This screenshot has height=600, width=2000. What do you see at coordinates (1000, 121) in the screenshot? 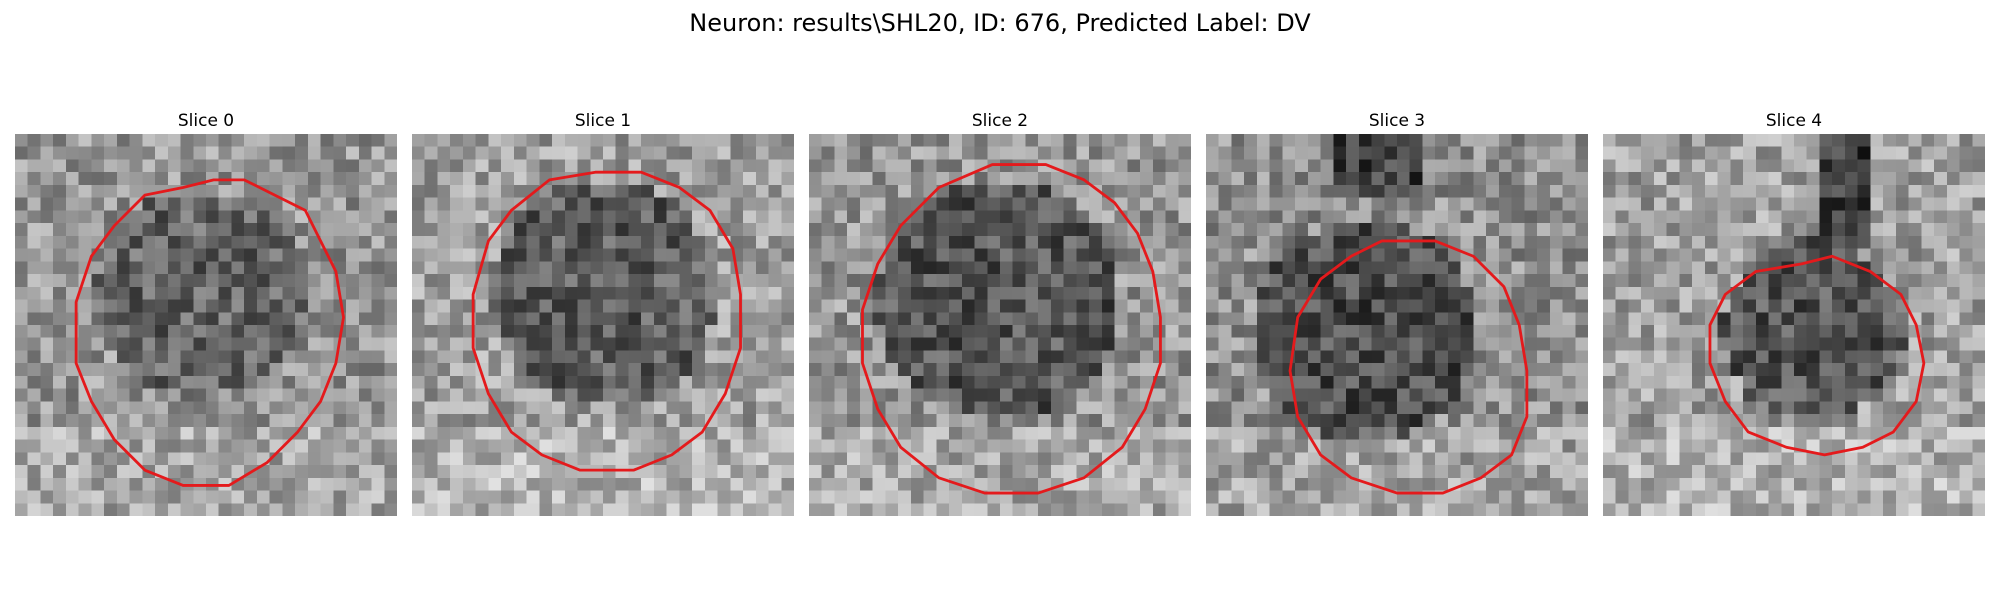
I see `slice-title: Slice 2` at bounding box center [1000, 121].